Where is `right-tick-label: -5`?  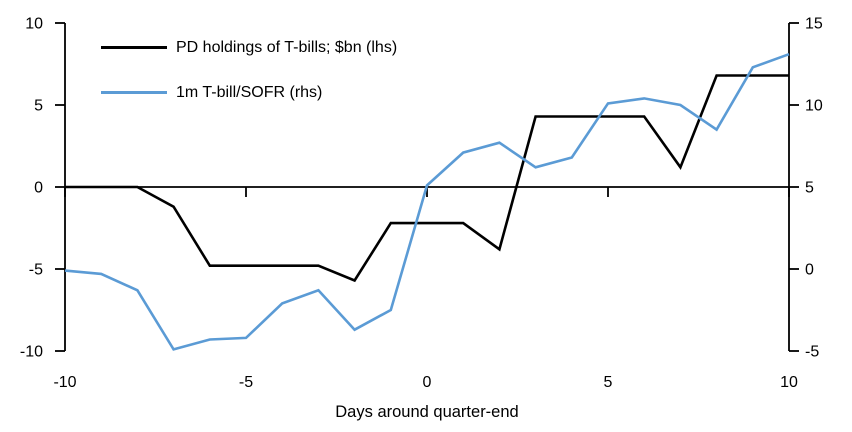
right-tick-label: -5 is located at coordinates (812, 352).